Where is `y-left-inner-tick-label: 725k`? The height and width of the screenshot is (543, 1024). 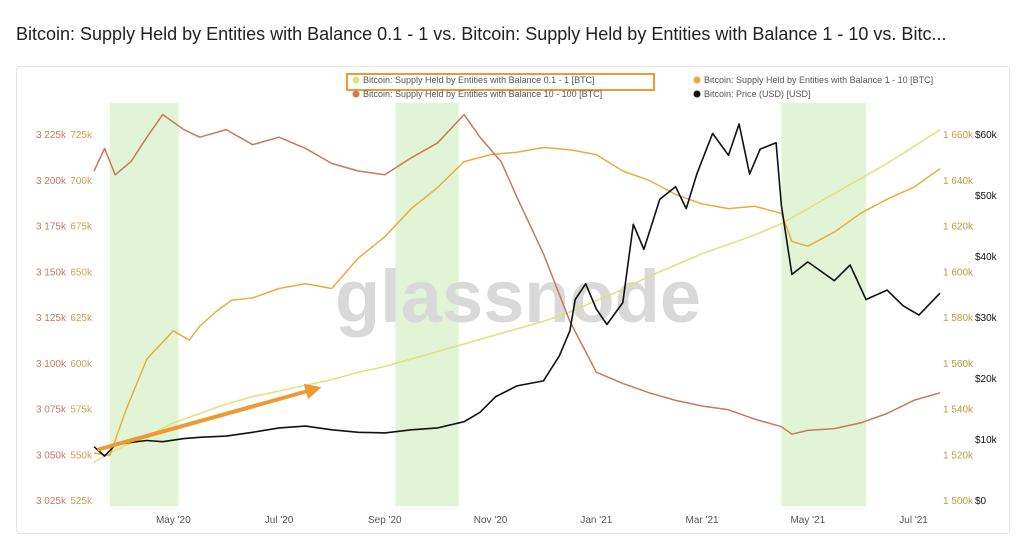 y-left-inner-tick-label: 725k is located at coordinates (81, 135).